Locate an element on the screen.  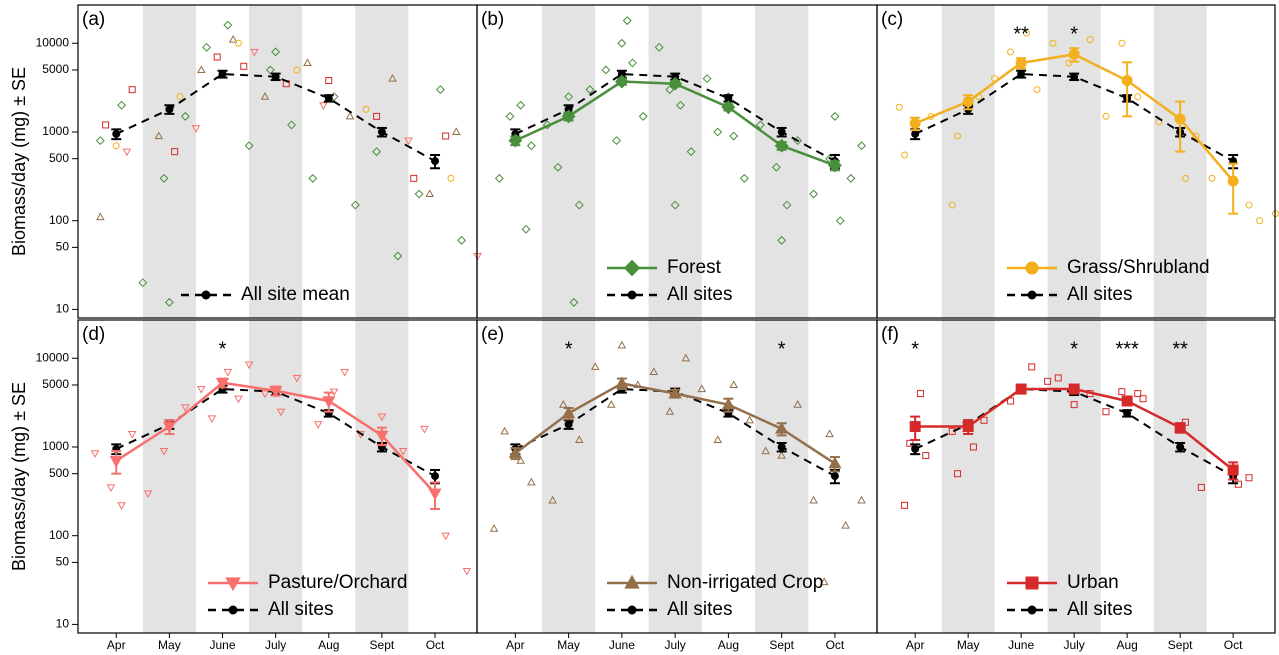
y-axis-label: Biomass/day (mg) ± SE is located at coordinates (19, 476).